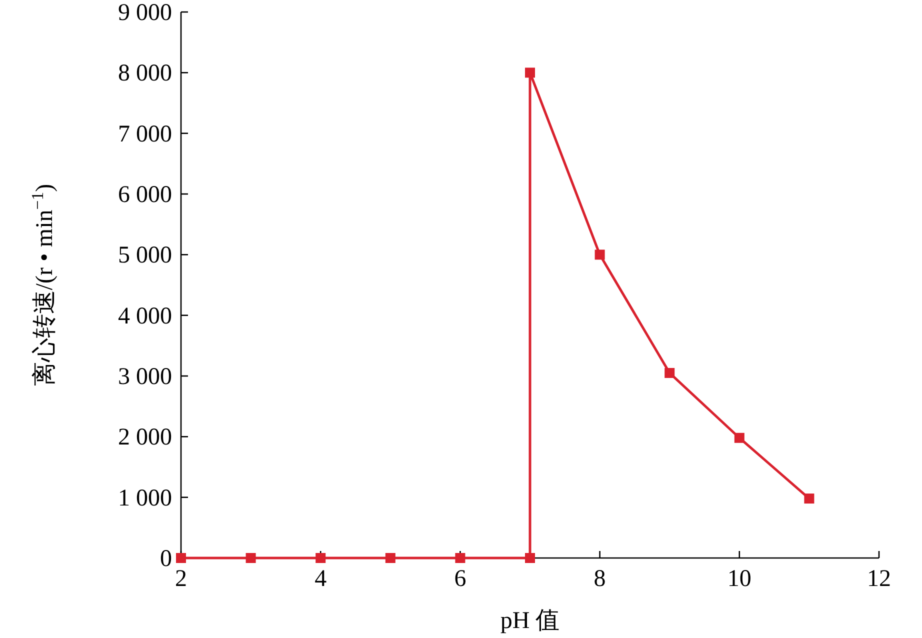  Describe the element at coordinates (181, 579) in the screenshot. I see `x-tick-label: 2` at that location.